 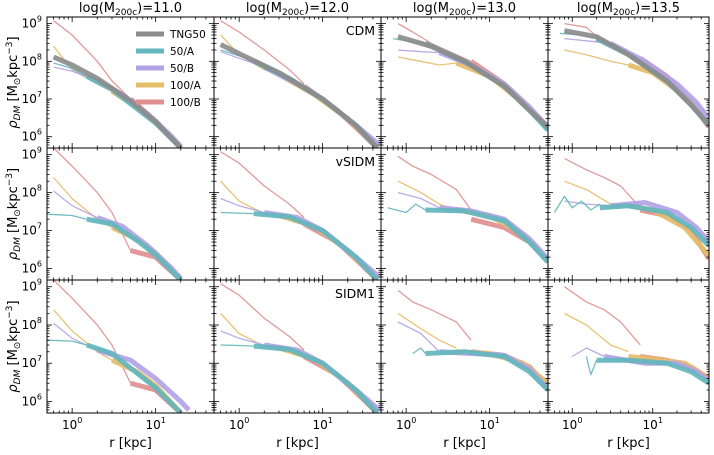 I want to click on legend-label: 100/A, so click(x=186, y=86).